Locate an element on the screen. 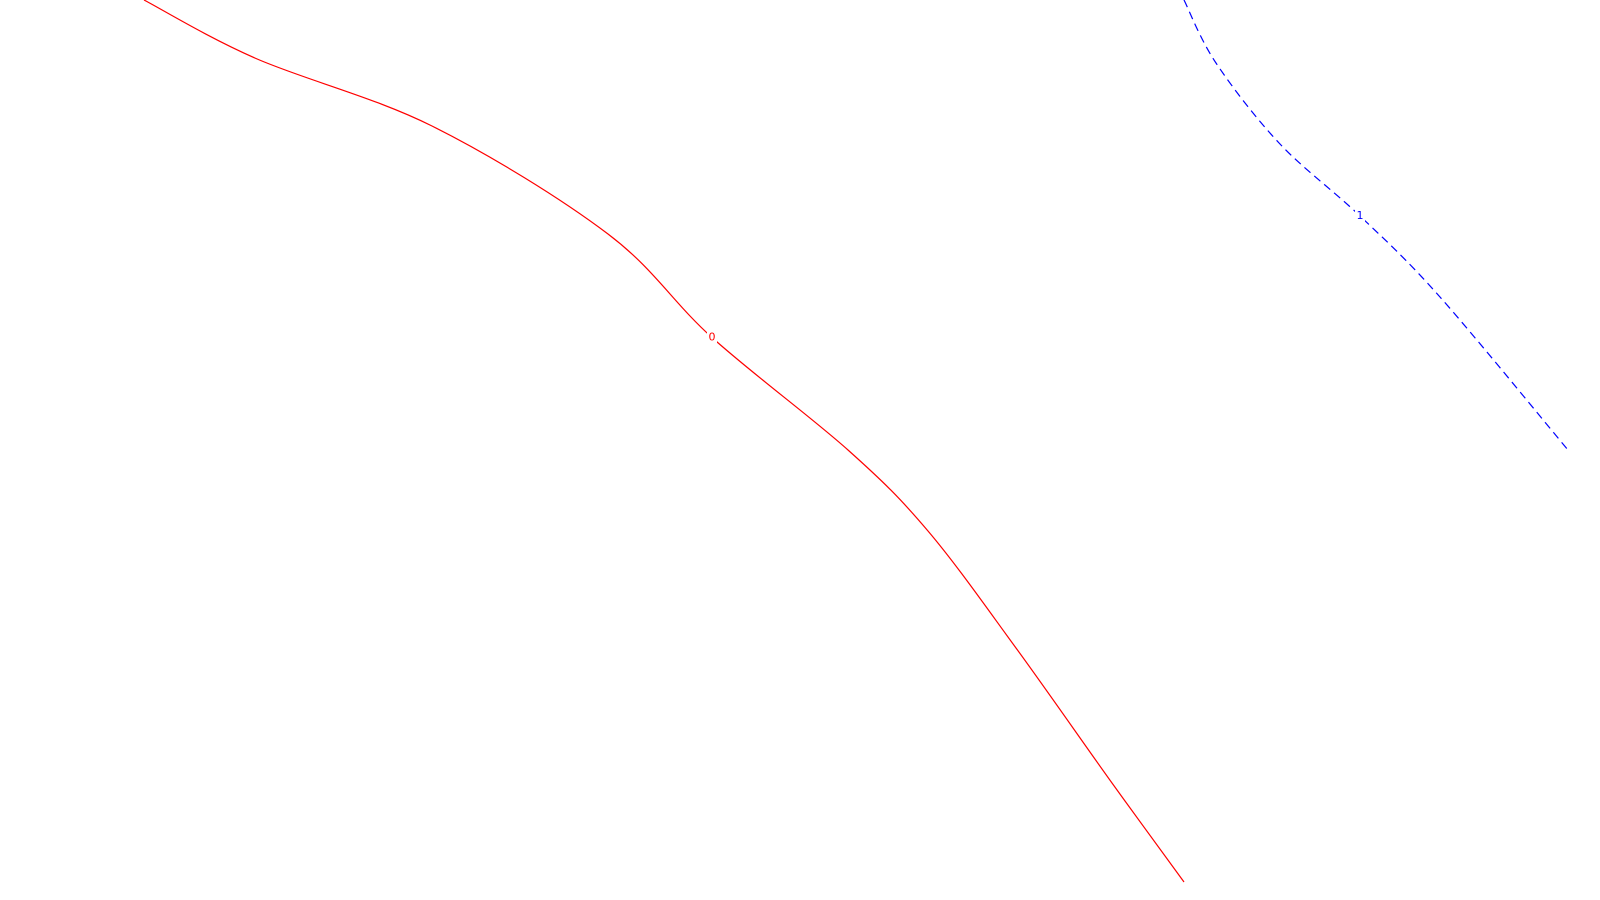 This screenshot has height=900, width=1600. contour-label-0: 0 is located at coordinates (712, 337).